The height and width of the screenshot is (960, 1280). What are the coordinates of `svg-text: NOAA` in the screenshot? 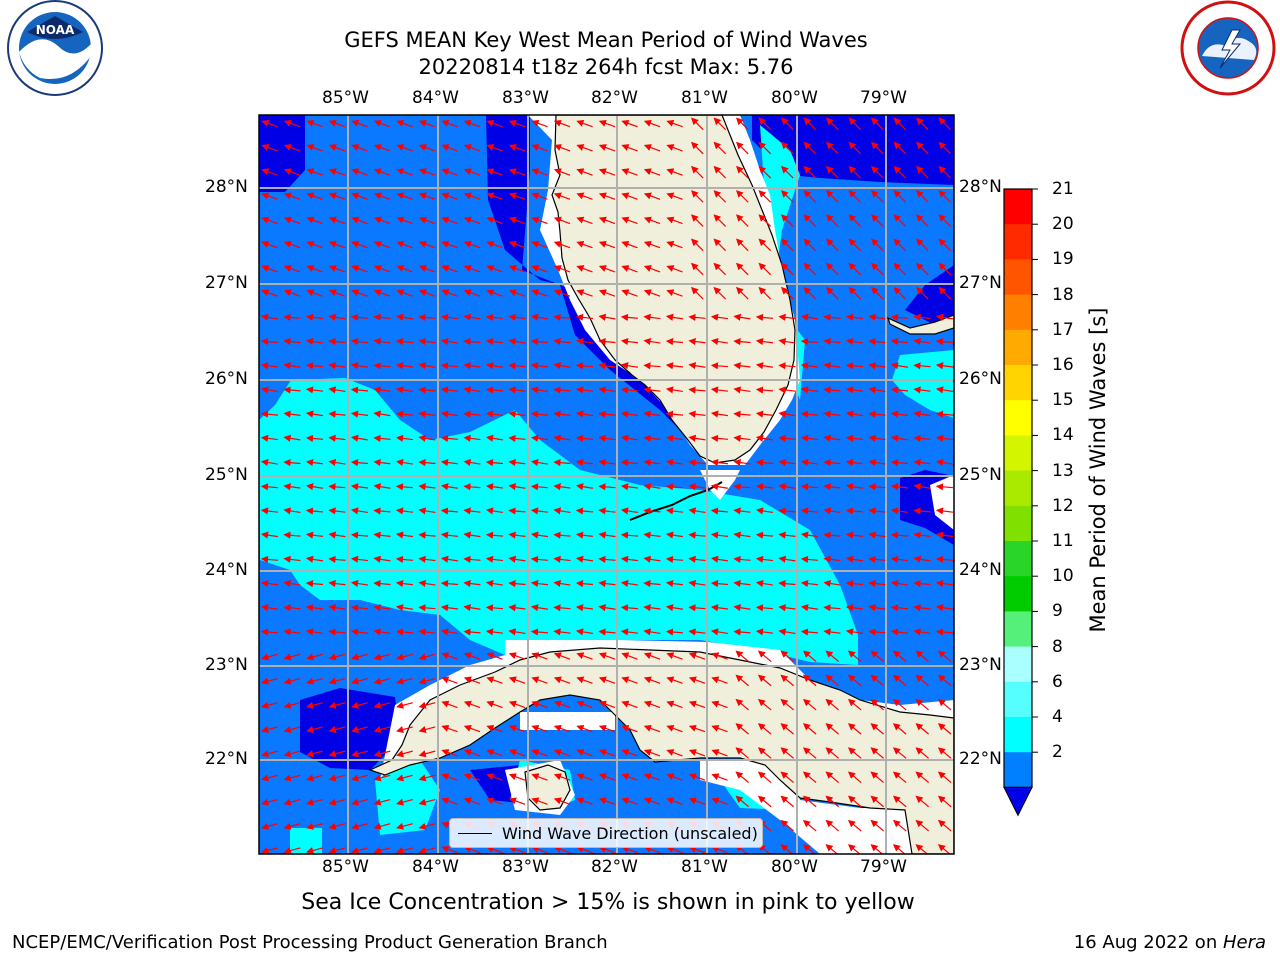 It's located at (55, 30).